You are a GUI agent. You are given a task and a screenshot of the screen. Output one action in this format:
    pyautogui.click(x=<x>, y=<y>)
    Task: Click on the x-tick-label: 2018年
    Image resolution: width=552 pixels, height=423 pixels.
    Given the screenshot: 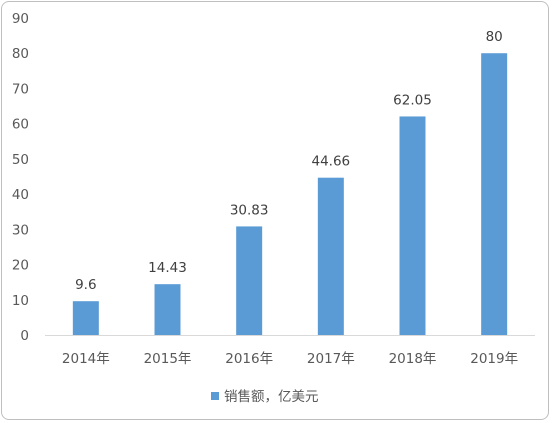 What is the action you would take?
    pyautogui.click(x=413, y=359)
    